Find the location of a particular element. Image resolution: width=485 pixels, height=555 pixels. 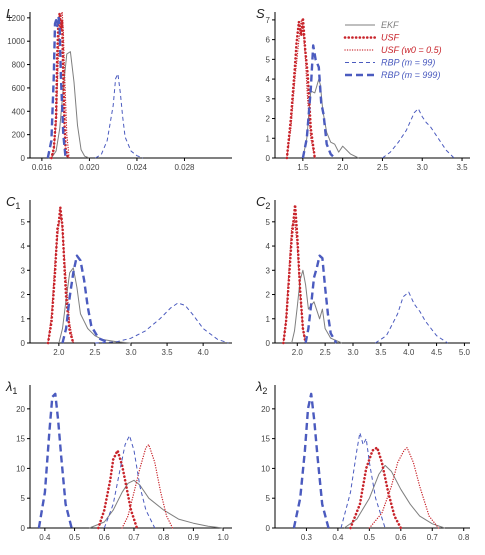

panel-s-ytick-label: 6 is located at coordinates (268, 40).